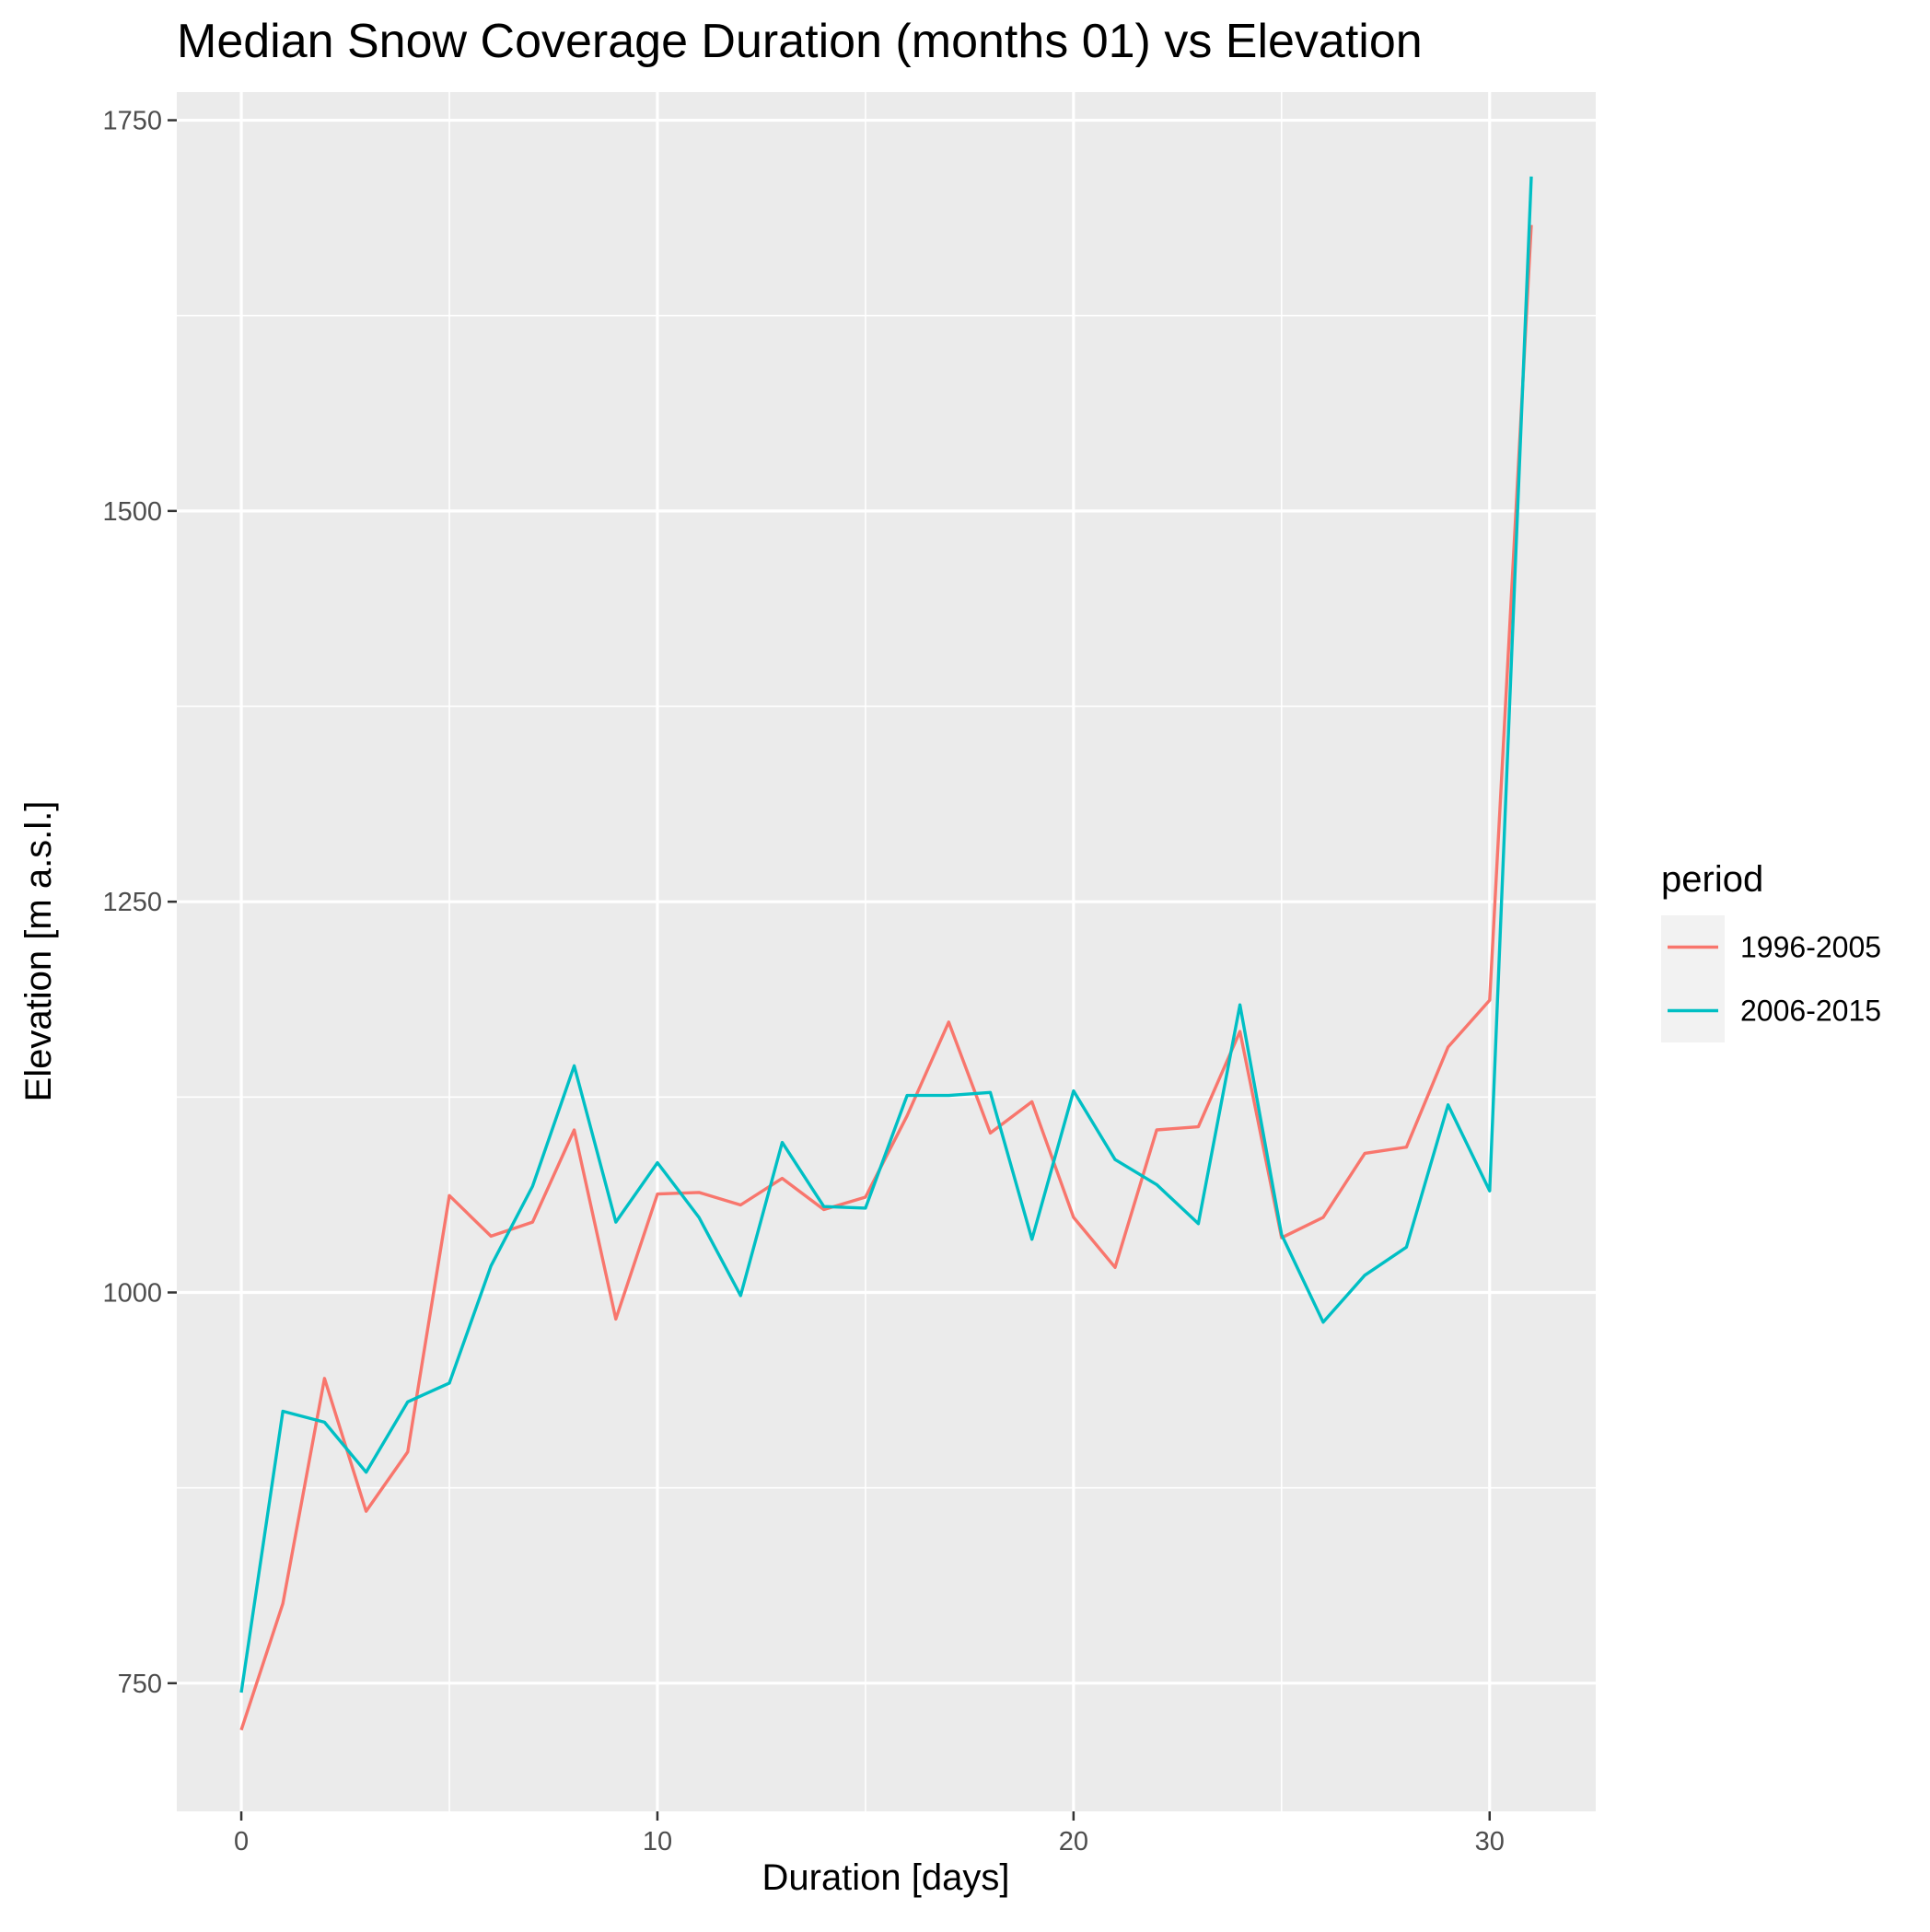  Describe the element at coordinates (657, 1841) in the screenshot. I see `x-tick-label: 10` at that location.